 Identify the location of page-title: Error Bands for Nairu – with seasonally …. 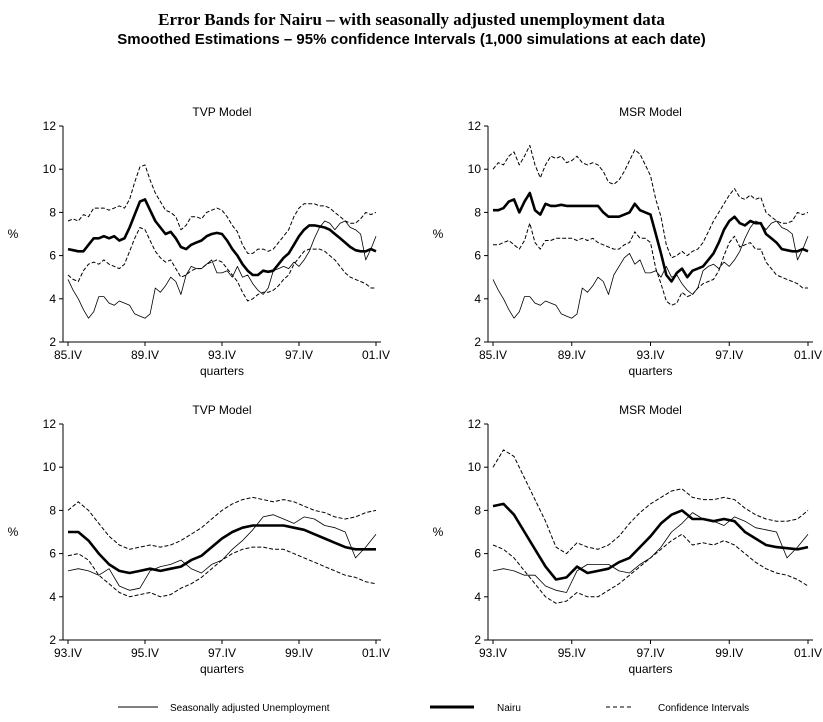
(411, 19).